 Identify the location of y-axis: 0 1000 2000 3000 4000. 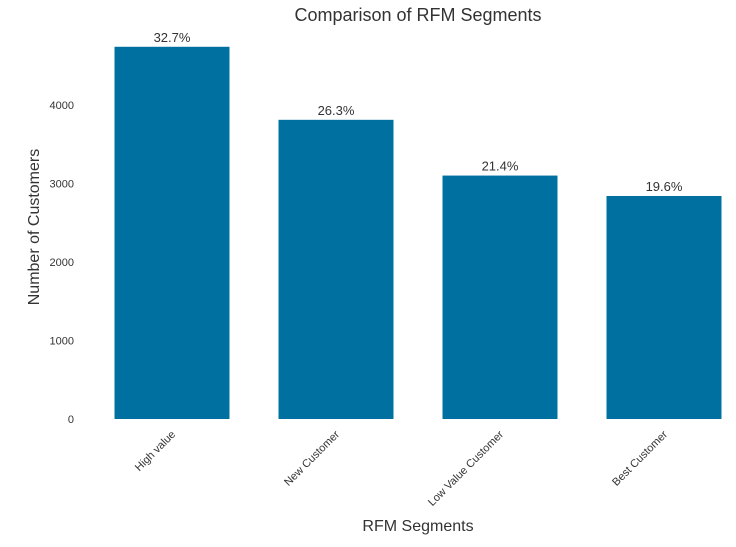
(62, 263).